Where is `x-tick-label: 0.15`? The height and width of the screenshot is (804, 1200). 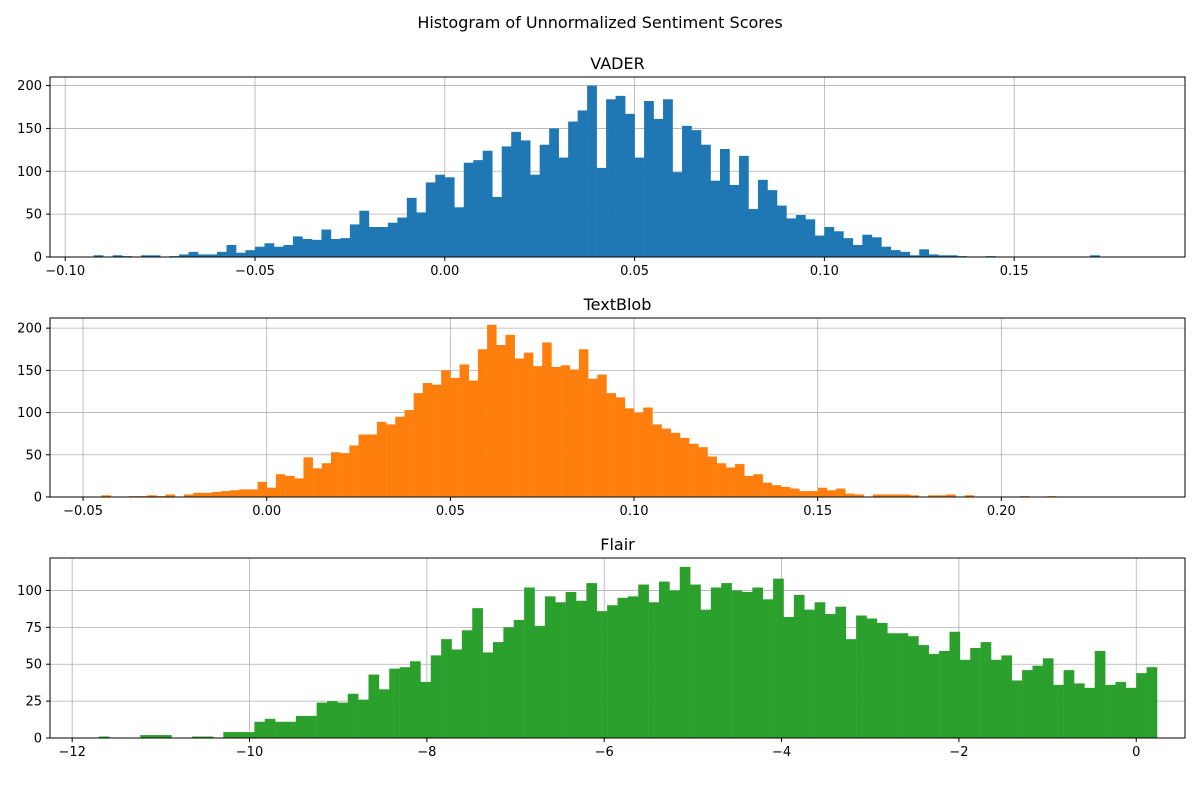
x-tick-label: 0.15 is located at coordinates (1014, 271).